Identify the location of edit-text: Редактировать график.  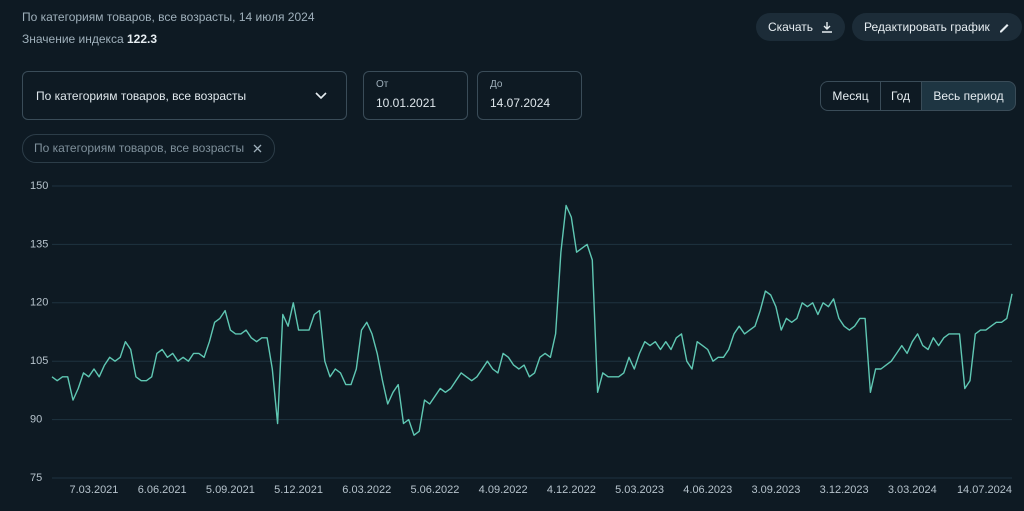
(927, 27).